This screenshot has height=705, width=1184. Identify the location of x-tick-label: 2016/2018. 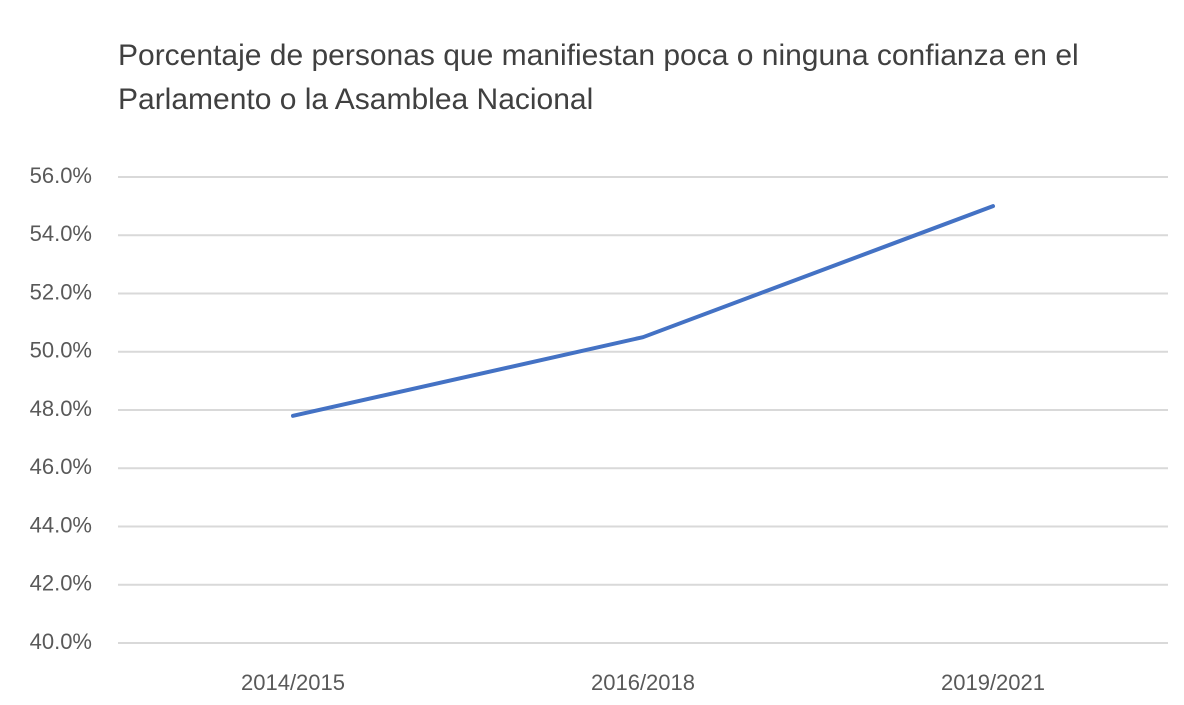
(643, 682).